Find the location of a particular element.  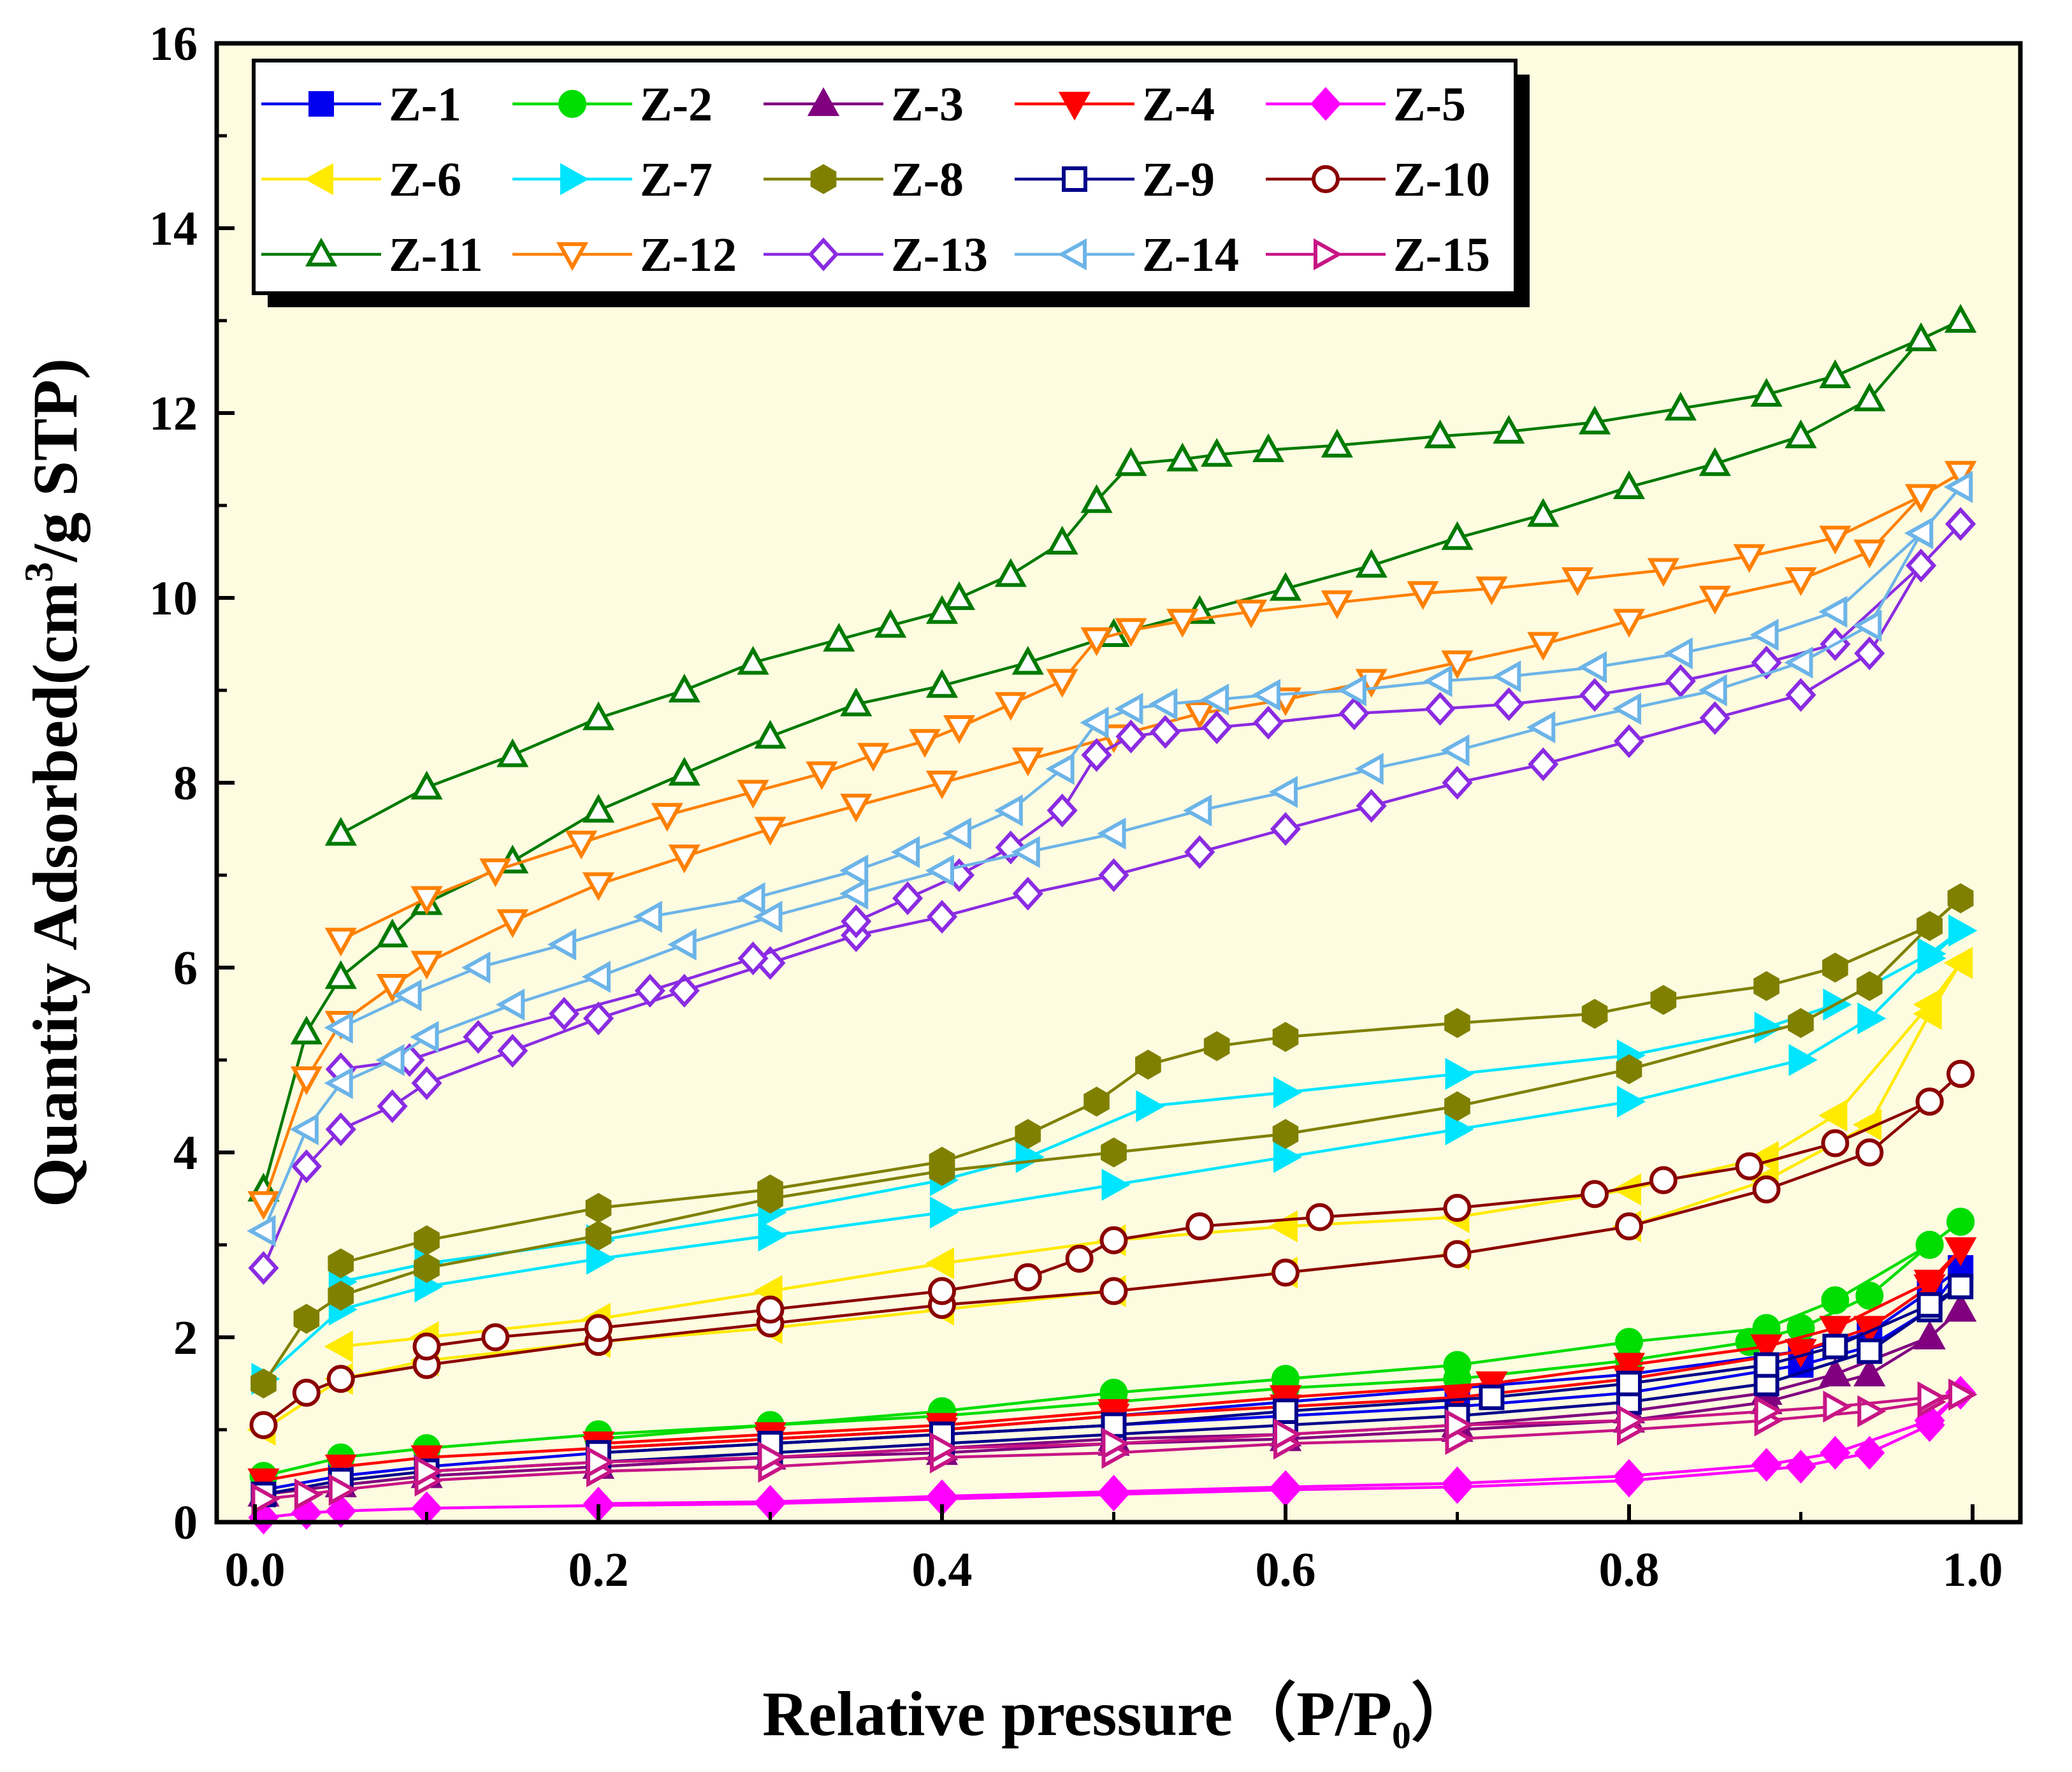

y-tick-label: 16 is located at coordinates (173, 44).